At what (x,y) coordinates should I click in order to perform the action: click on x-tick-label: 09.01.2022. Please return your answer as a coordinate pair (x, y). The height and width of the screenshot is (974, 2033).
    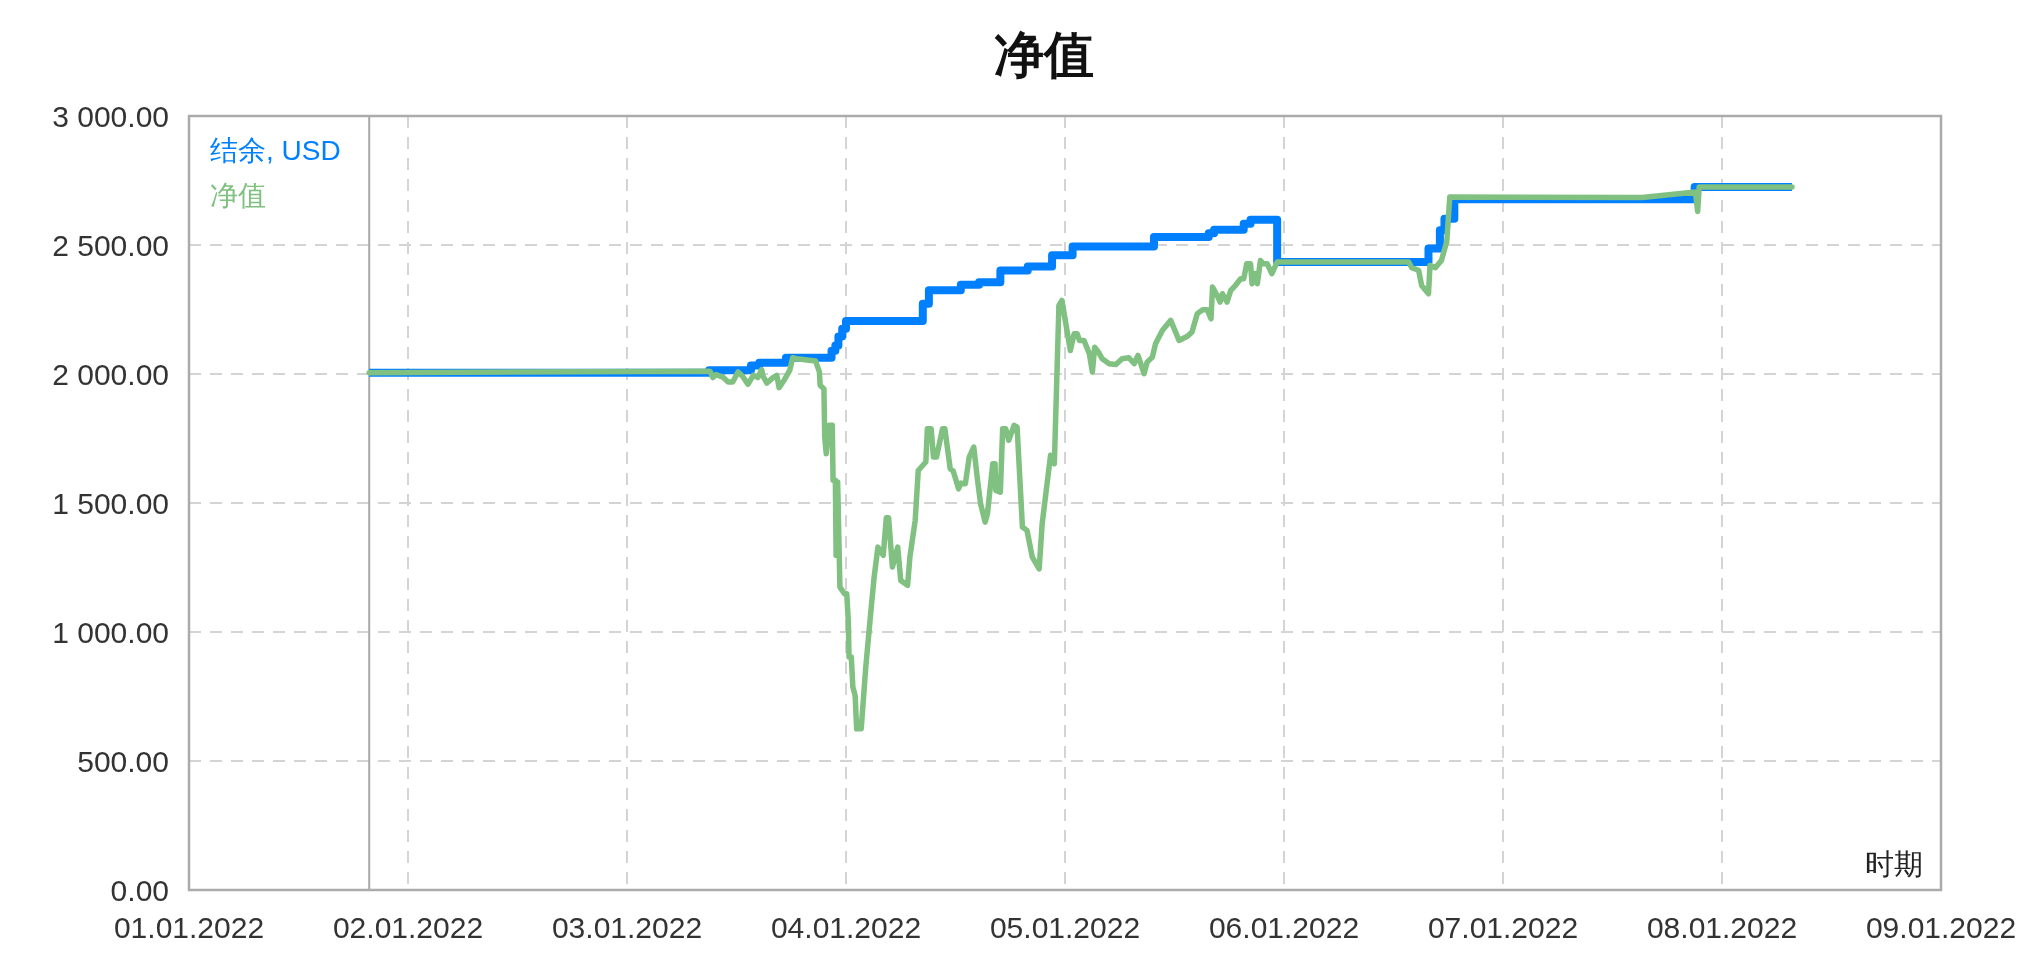
    Looking at the image, I should click on (1941, 927).